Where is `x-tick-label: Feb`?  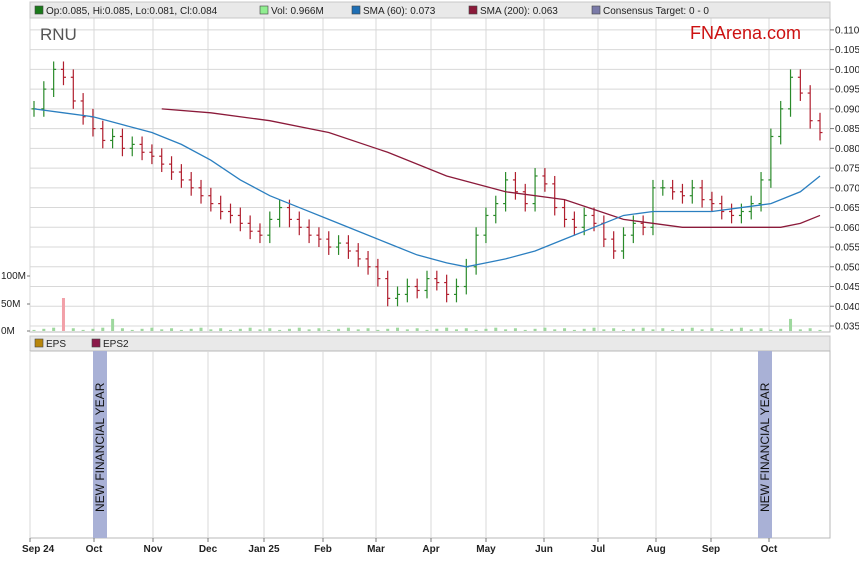 x-tick-label: Feb is located at coordinates (323, 549).